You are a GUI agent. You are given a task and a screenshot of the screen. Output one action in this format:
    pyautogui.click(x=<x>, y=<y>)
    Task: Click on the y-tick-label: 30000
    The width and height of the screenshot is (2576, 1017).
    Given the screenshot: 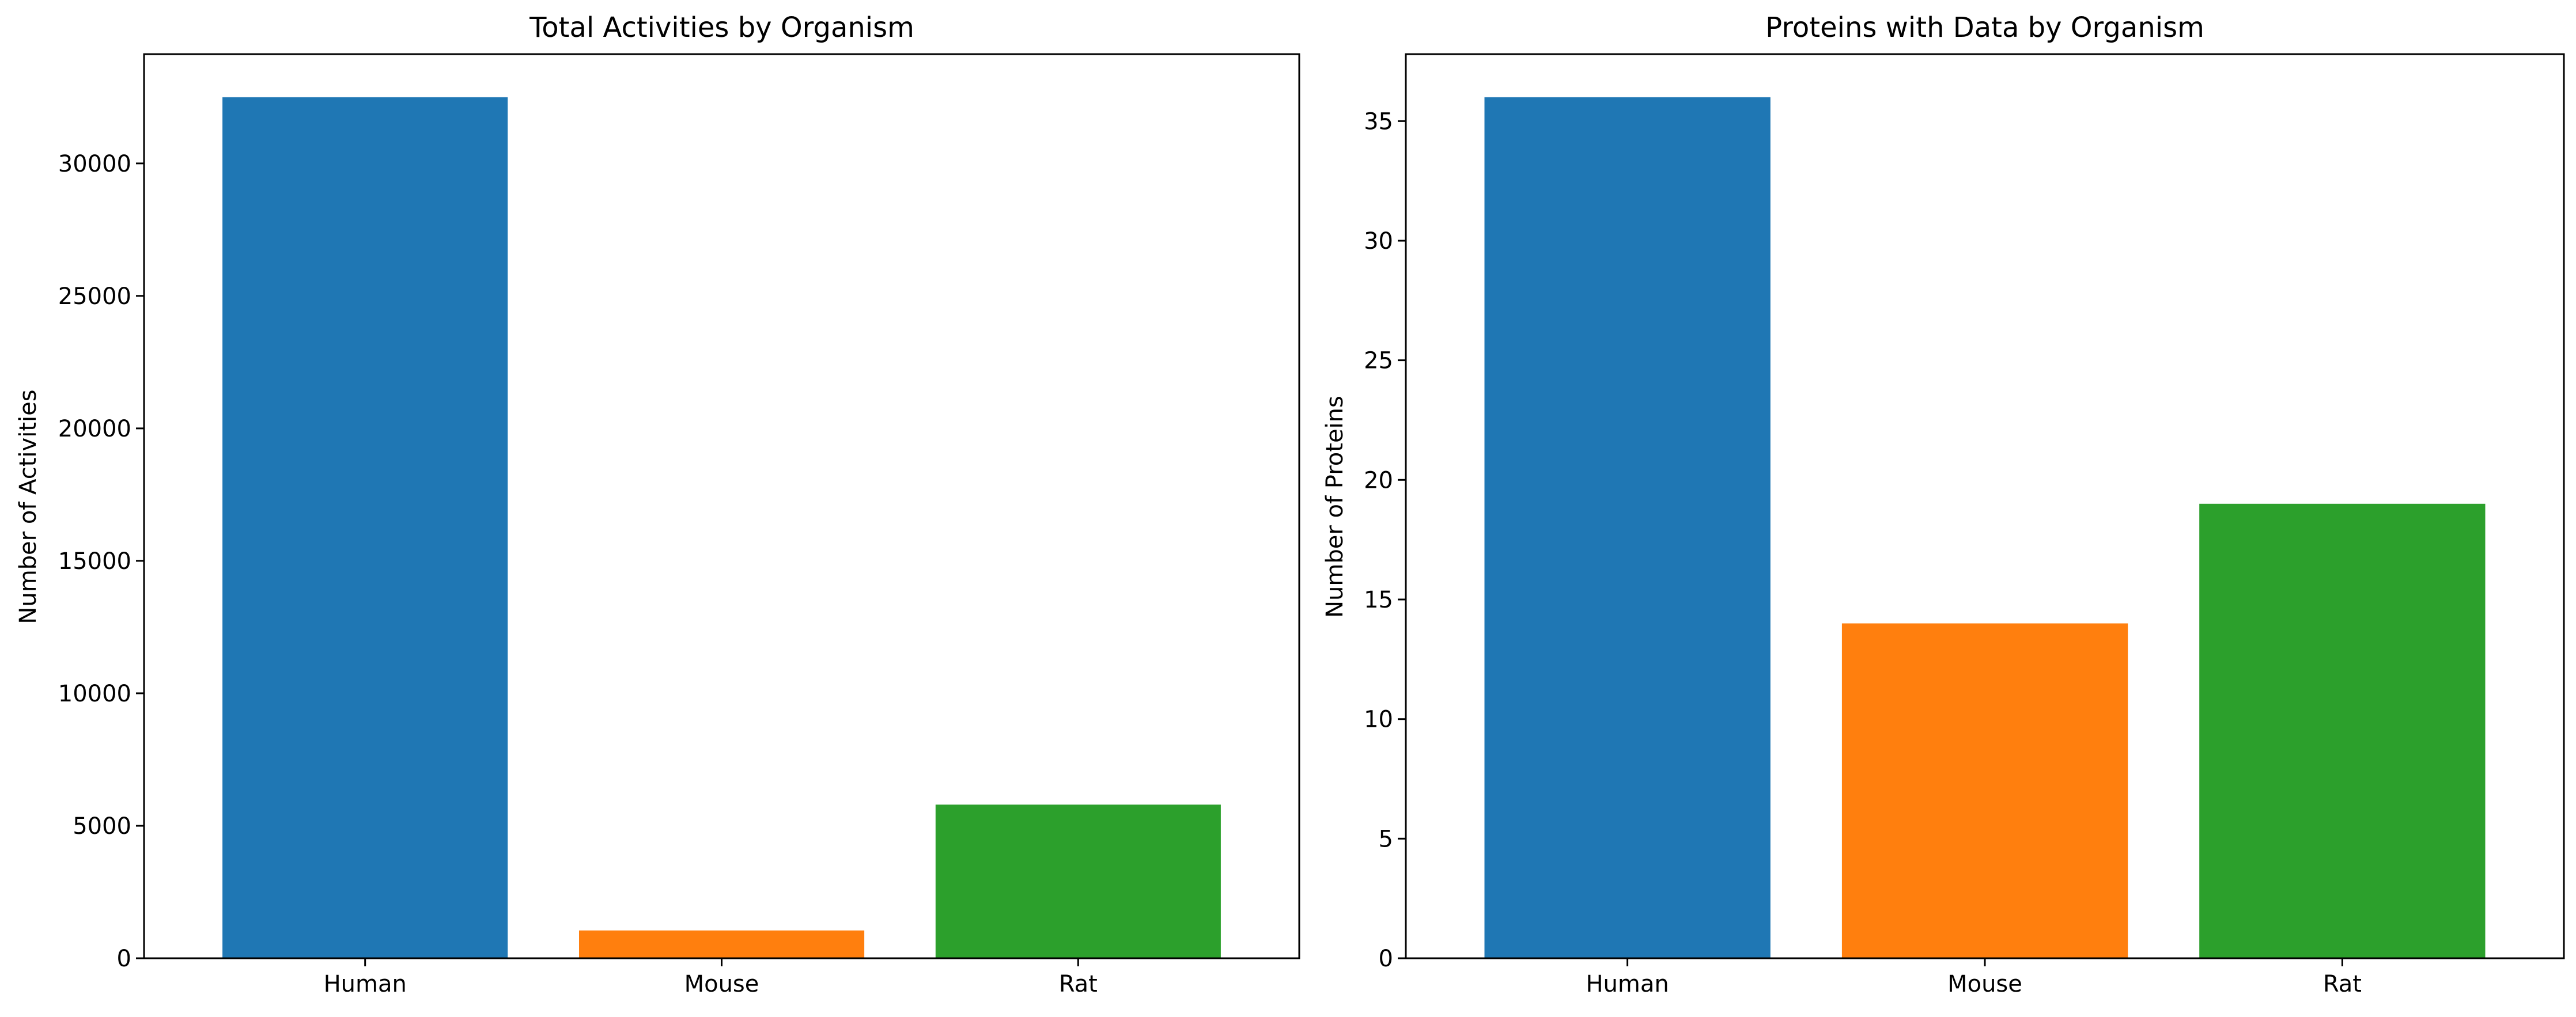 What is the action you would take?
    pyautogui.click(x=94, y=164)
    